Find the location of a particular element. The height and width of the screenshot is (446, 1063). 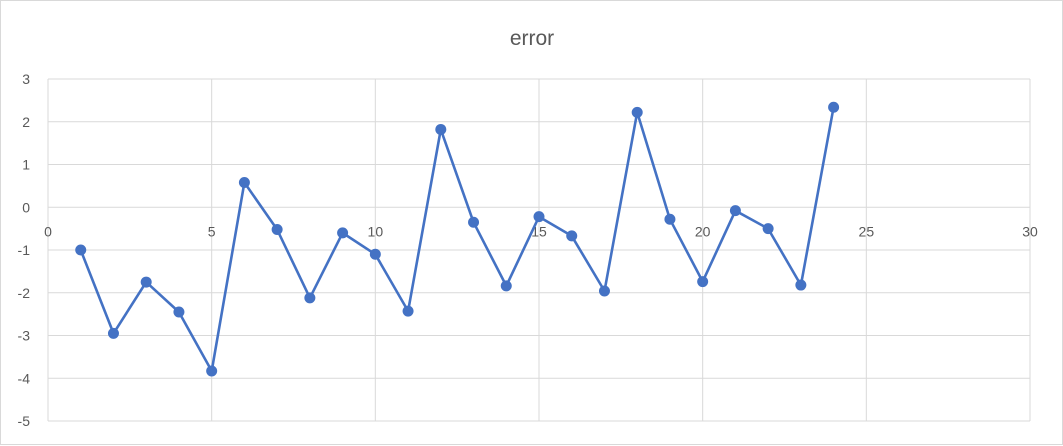

x-tick-label: 5 is located at coordinates (212, 231).